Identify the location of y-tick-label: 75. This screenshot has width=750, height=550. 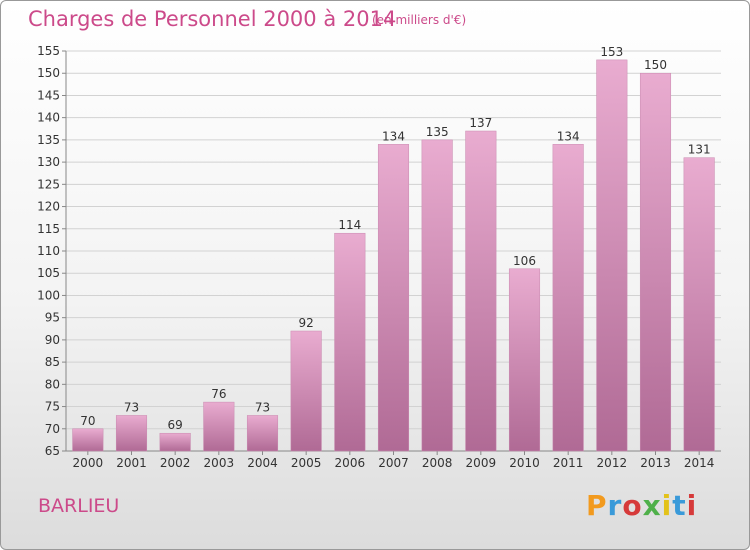
(52, 407).